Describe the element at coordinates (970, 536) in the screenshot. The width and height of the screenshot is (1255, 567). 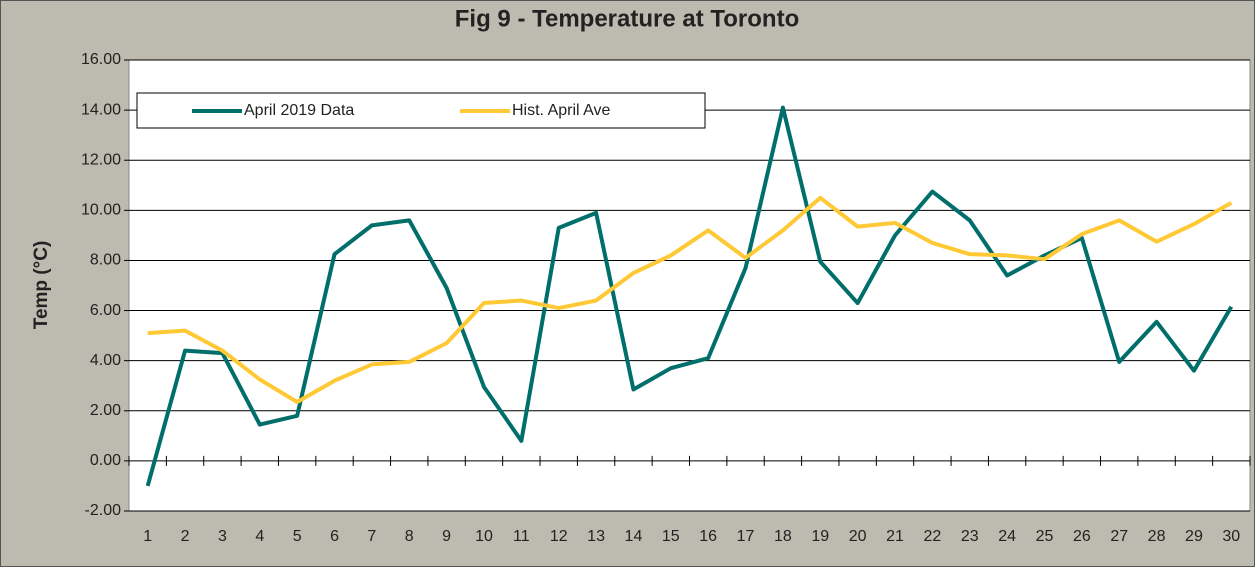
I see `x-tick-label: 23` at that location.